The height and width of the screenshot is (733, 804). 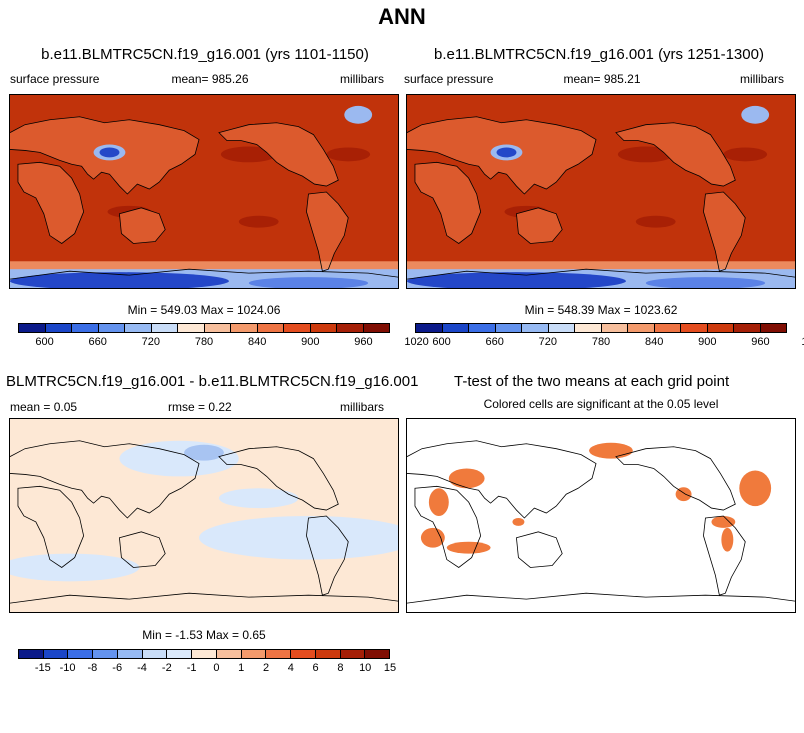 What do you see at coordinates (92, 668) in the screenshot?
I see `colorbar-tick-label: -8` at bounding box center [92, 668].